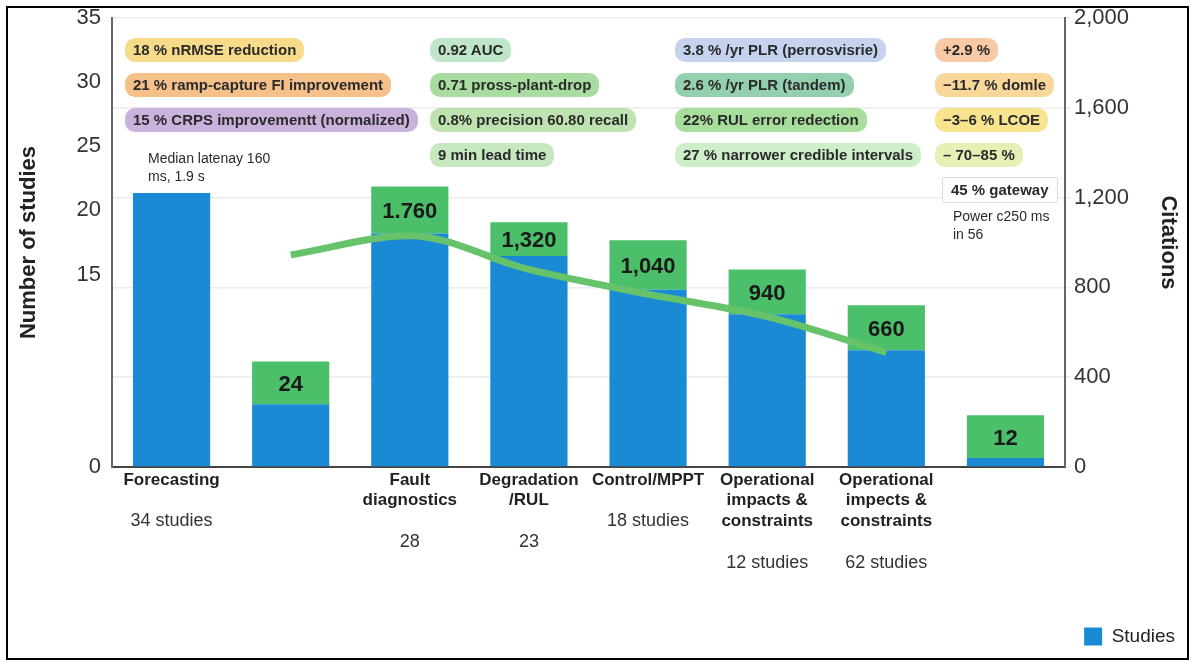  What do you see at coordinates (979, 155) in the screenshot?
I see `annotation: – 70–85 %` at bounding box center [979, 155].